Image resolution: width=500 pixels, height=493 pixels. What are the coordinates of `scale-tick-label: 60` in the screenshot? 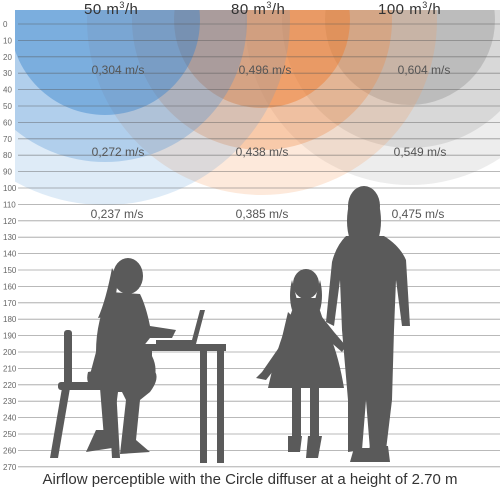 It's located at (7, 122).